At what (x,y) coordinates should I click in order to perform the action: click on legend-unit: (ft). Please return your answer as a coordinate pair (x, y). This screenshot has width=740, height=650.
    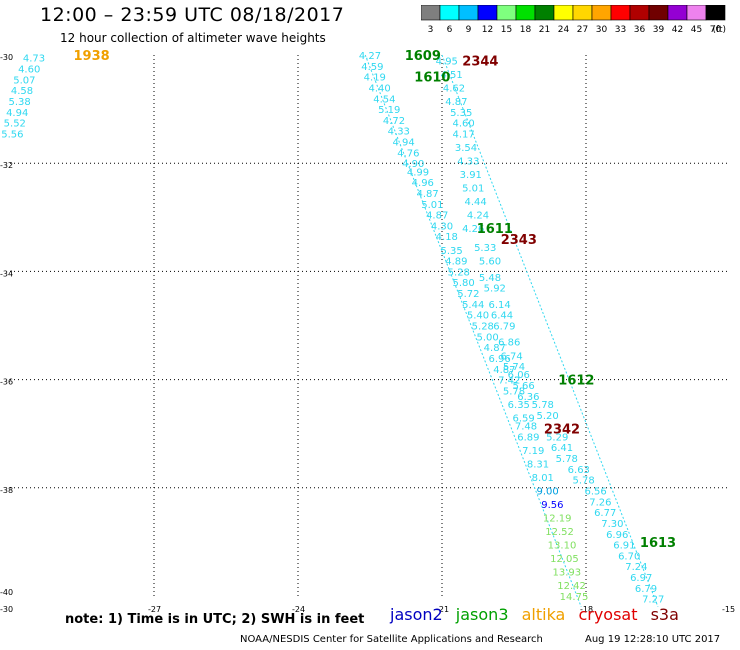
    Looking at the image, I should click on (719, 30).